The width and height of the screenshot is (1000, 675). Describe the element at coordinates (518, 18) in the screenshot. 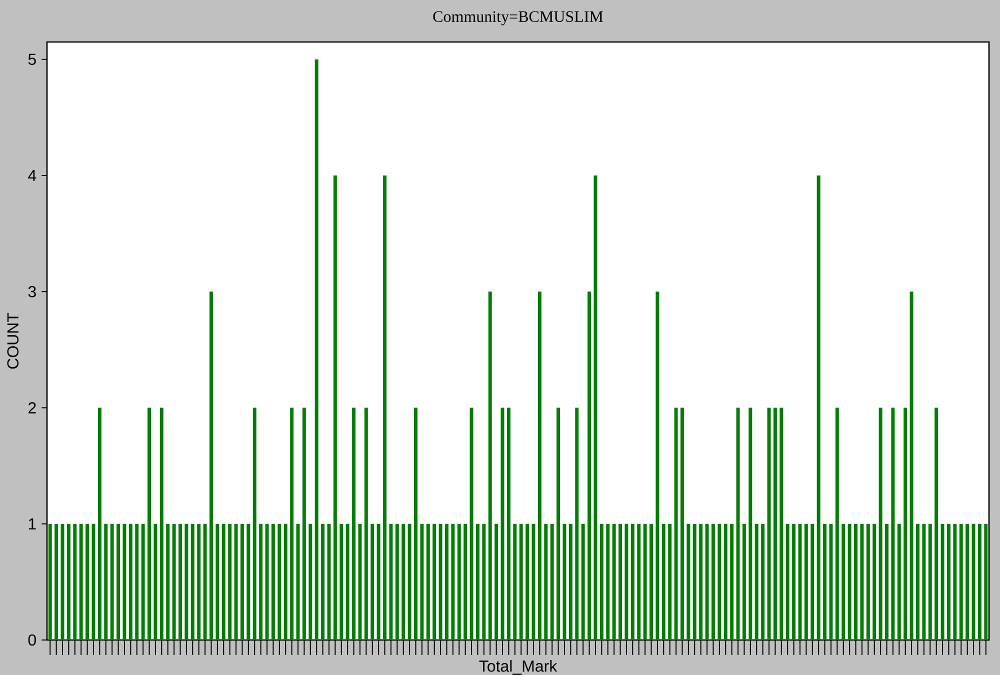

I see `chart-title: Community=BCMUSLIM` at that location.